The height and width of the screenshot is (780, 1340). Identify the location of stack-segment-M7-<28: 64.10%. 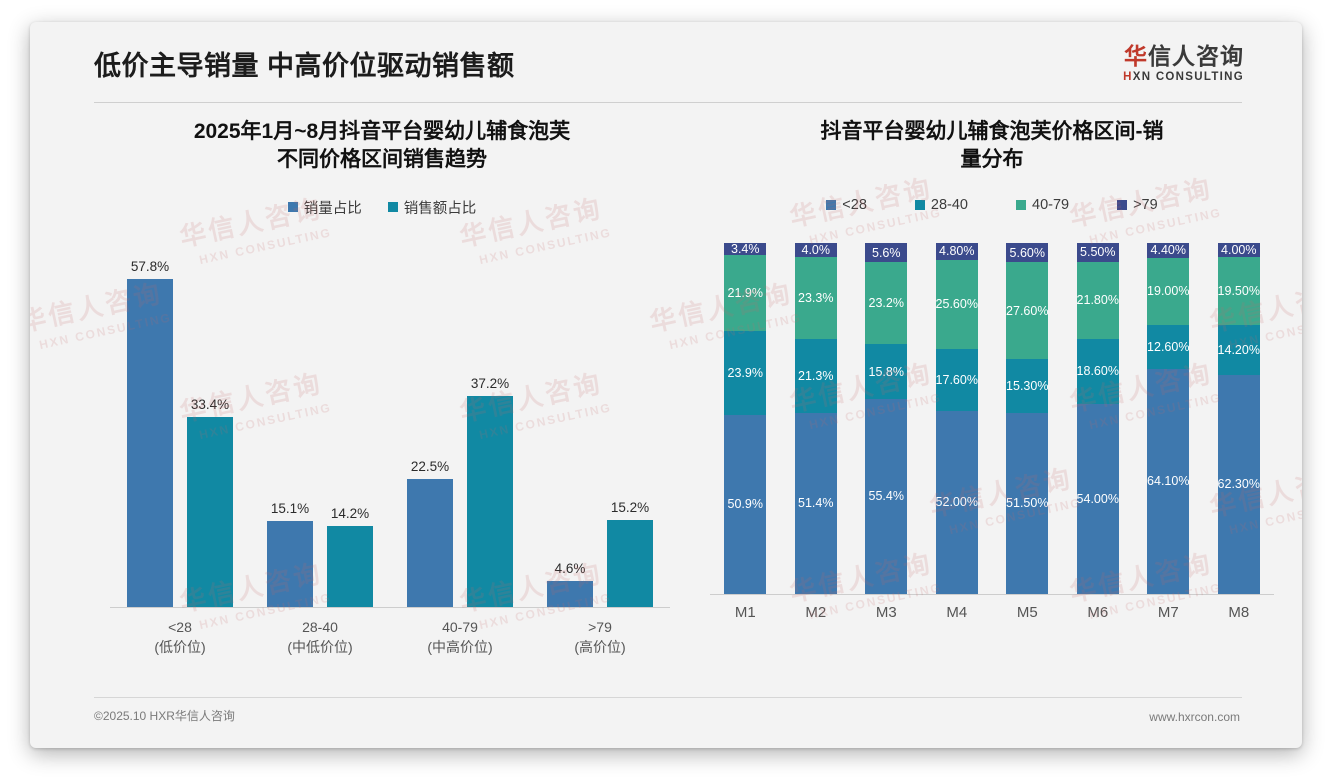
(1168, 481).